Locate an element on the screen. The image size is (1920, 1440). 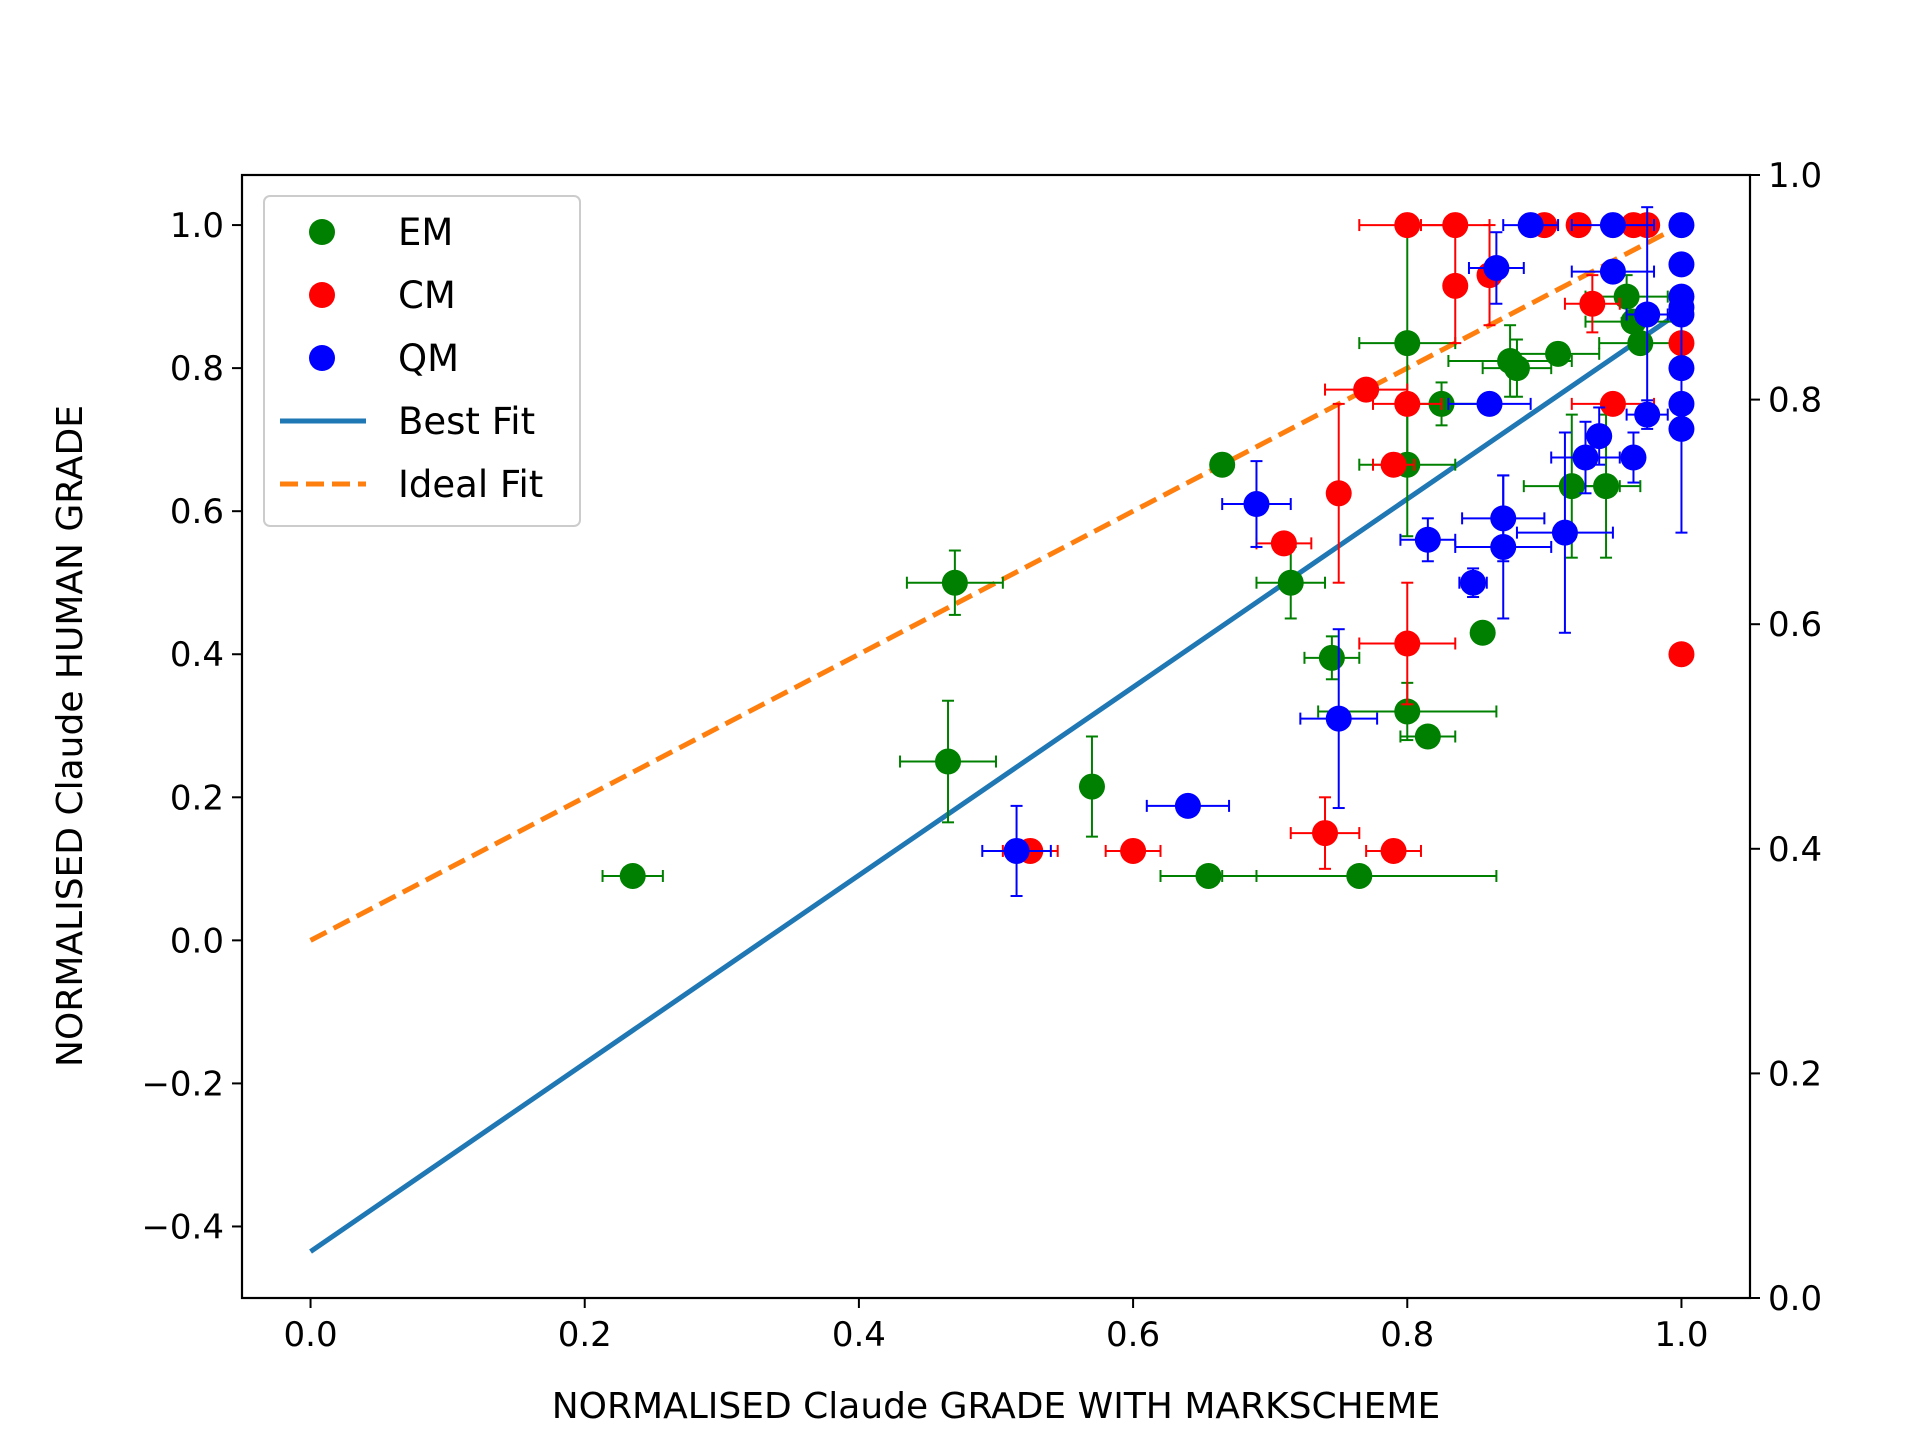
y-tick-label: 0.4 is located at coordinates (197, 655).